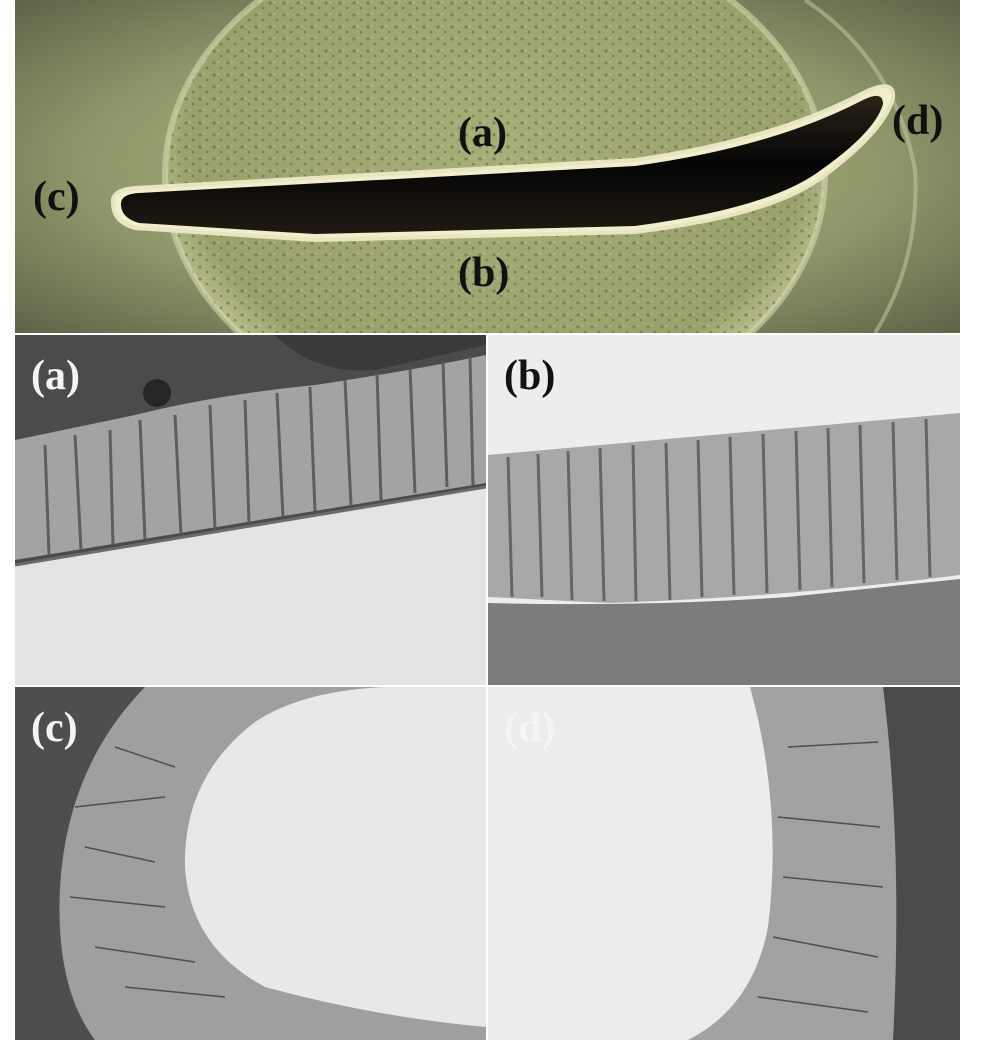 The width and height of the screenshot is (984, 1040). Describe the element at coordinates (56, 197) in the screenshot. I see `overview-label-c: (c)` at that location.